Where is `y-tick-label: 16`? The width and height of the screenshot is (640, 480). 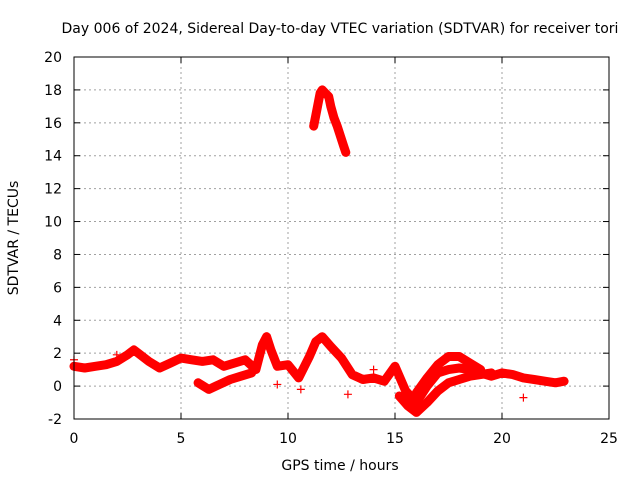 y-tick-label: 16 is located at coordinates (53, 124).